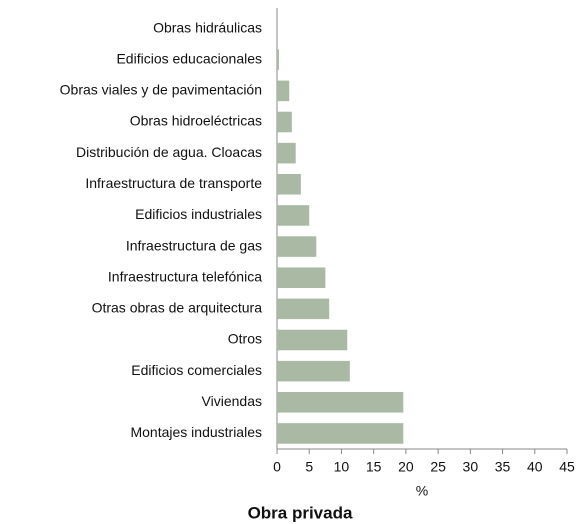 This screenshot has height=524, width=579. What do you see at coordinates (438, 467) in the screenshot?
I see `x-tick-label: 25` at bounding box center [438, 467].